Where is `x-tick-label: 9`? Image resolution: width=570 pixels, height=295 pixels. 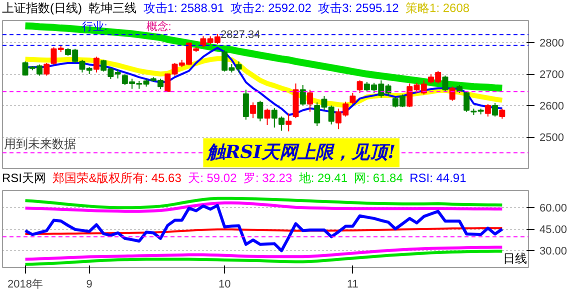
x-tick-label: 9 is located at coordinates (89, 284).